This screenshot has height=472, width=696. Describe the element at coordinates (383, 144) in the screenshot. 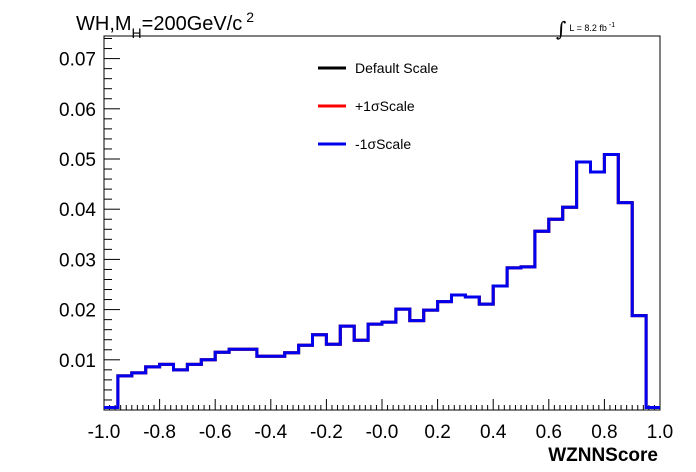

I see `legend-label: -1σScale` at that location.